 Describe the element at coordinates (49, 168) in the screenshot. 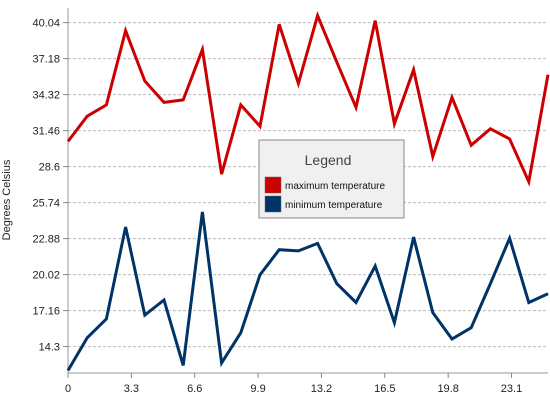

I see `y-tick-label: 28.6` at that location.